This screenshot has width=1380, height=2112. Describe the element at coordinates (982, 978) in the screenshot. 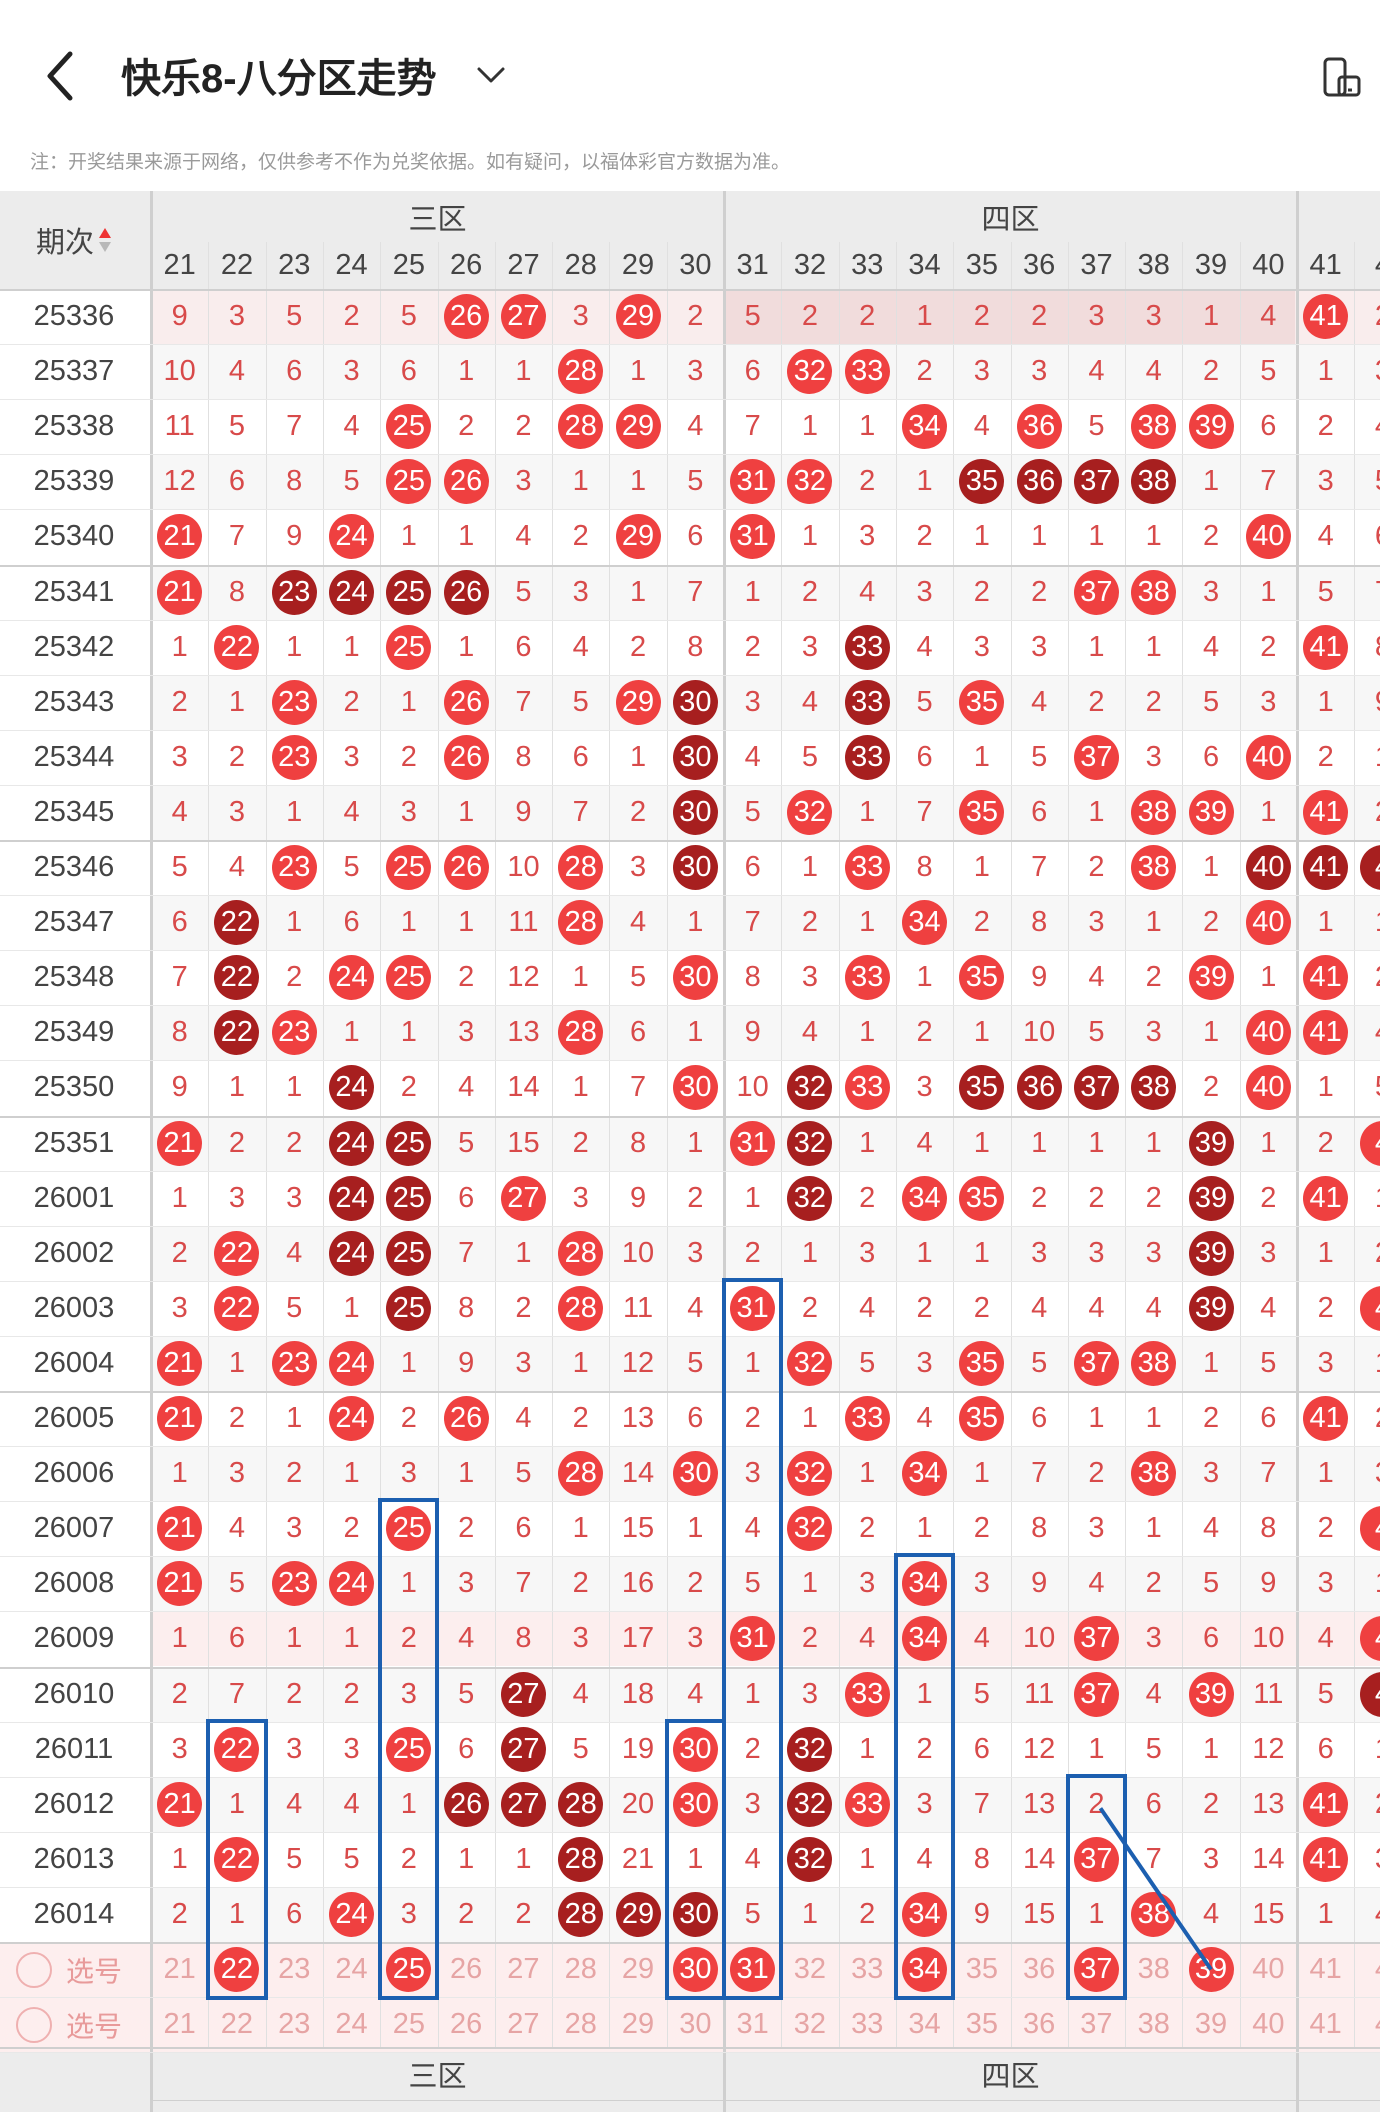

I see `ball-value: 35` at that location.